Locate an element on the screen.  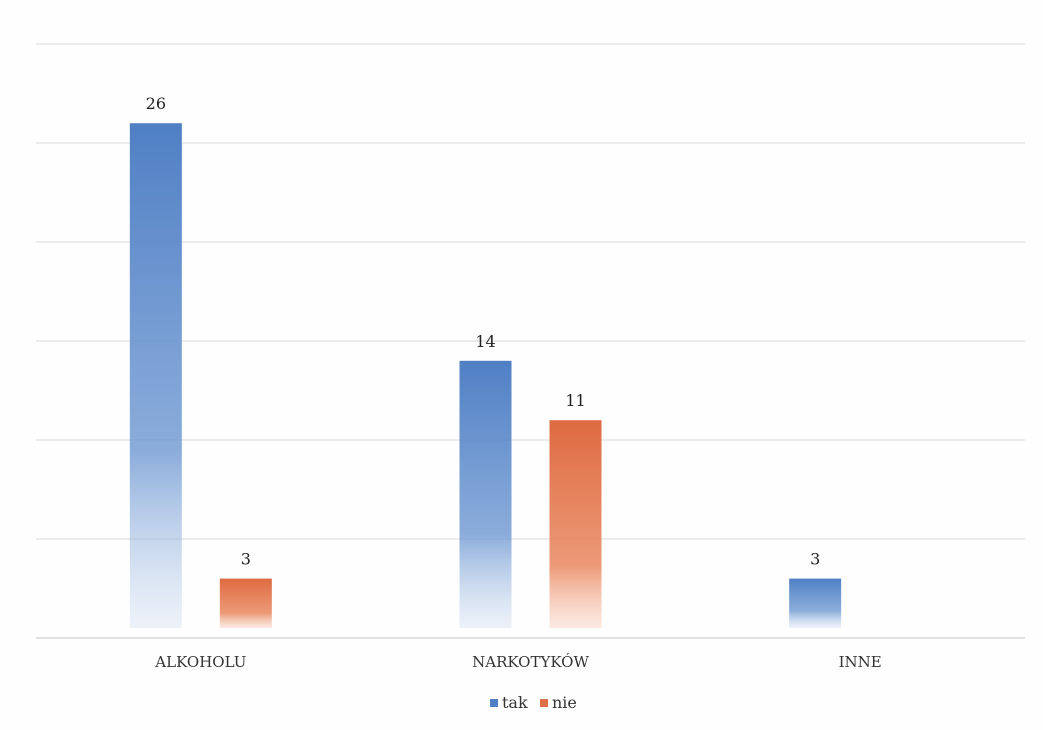
legend-swatch-tak is located at coordinates (494, 703).